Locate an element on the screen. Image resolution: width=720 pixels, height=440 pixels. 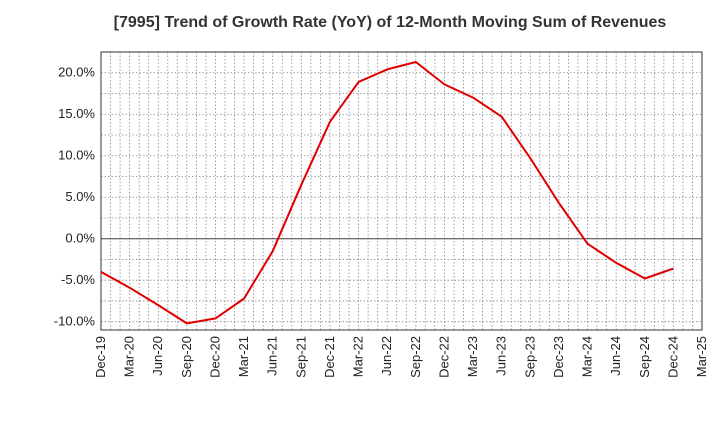
x-tick-label: Mar-24 is located at coordinates (587, 356).